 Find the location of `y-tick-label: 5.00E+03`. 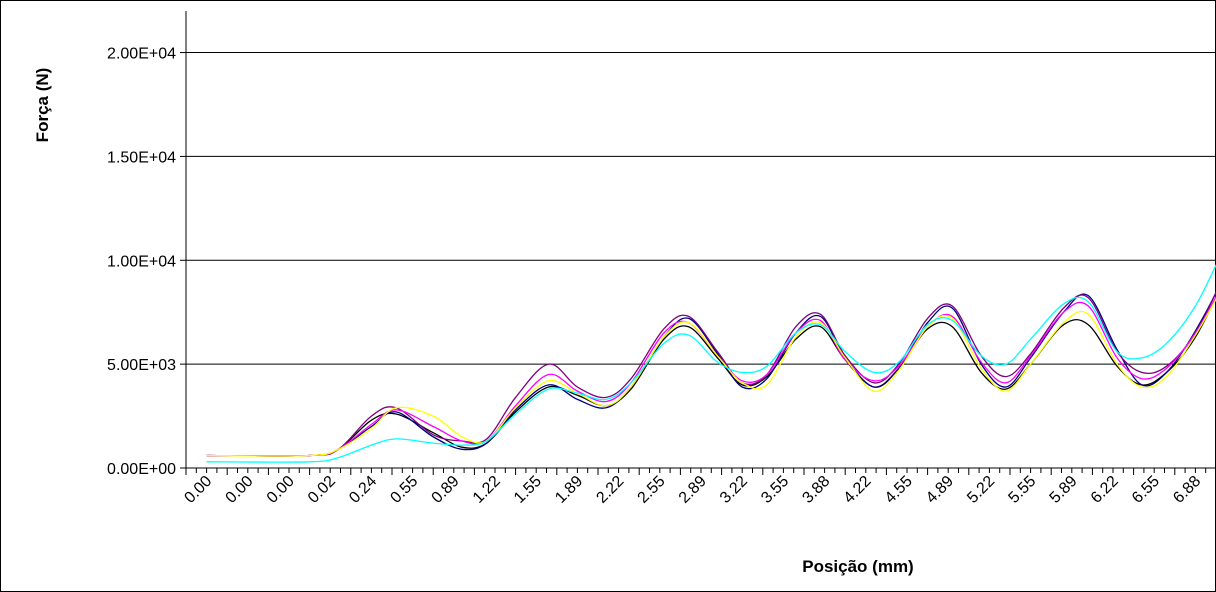

y-tick-label: 5.00E+03 is located at coordinates (141, 365).